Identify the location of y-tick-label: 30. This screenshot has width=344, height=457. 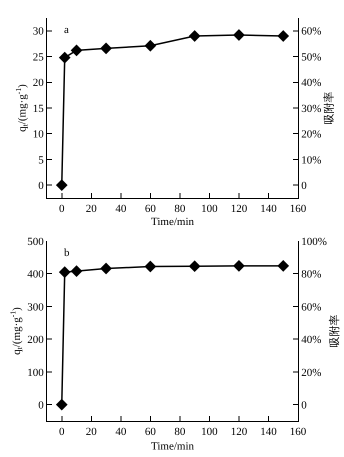
(38, 32).